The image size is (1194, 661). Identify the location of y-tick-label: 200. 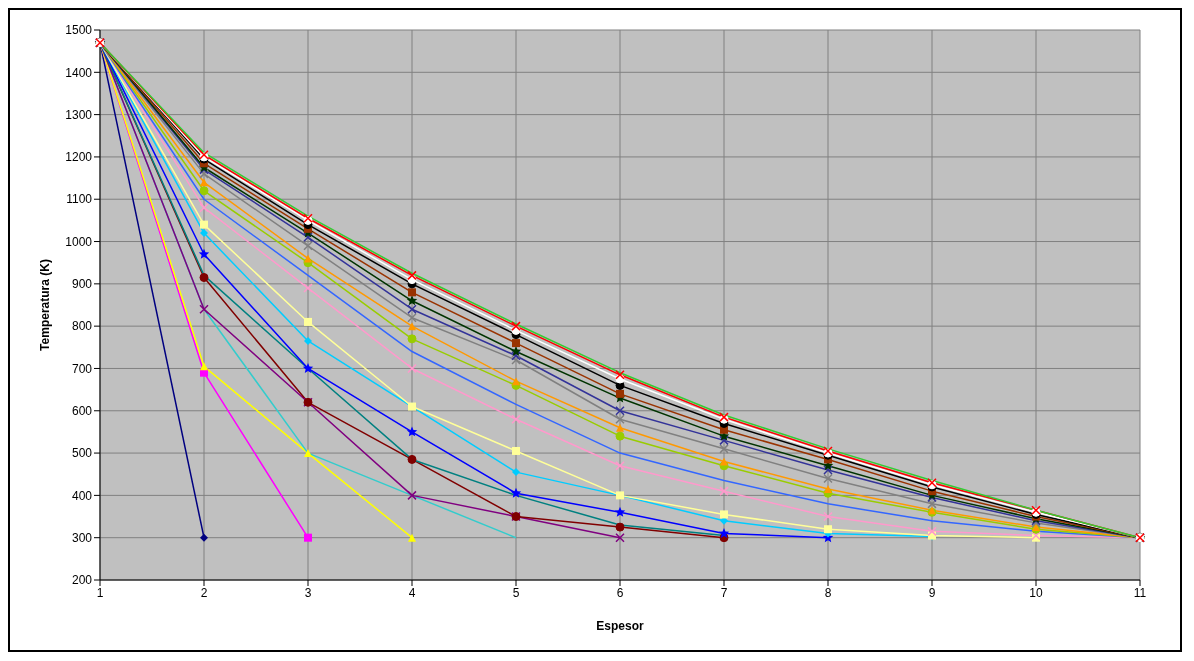
(82, 580).